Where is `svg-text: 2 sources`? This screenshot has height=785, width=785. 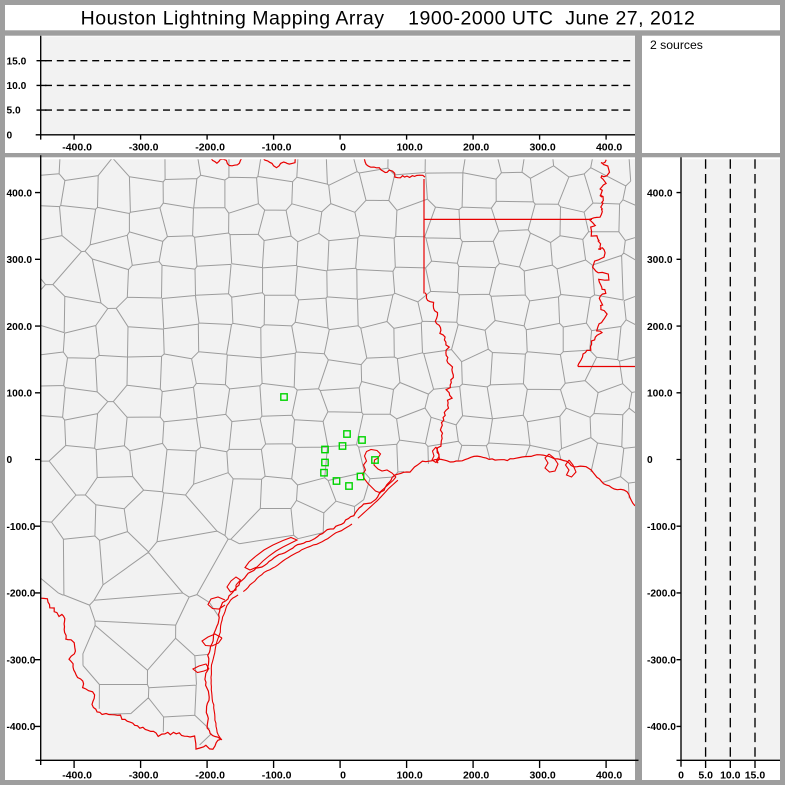 svg-text: 2 sources is located at coordinates (676, 45).